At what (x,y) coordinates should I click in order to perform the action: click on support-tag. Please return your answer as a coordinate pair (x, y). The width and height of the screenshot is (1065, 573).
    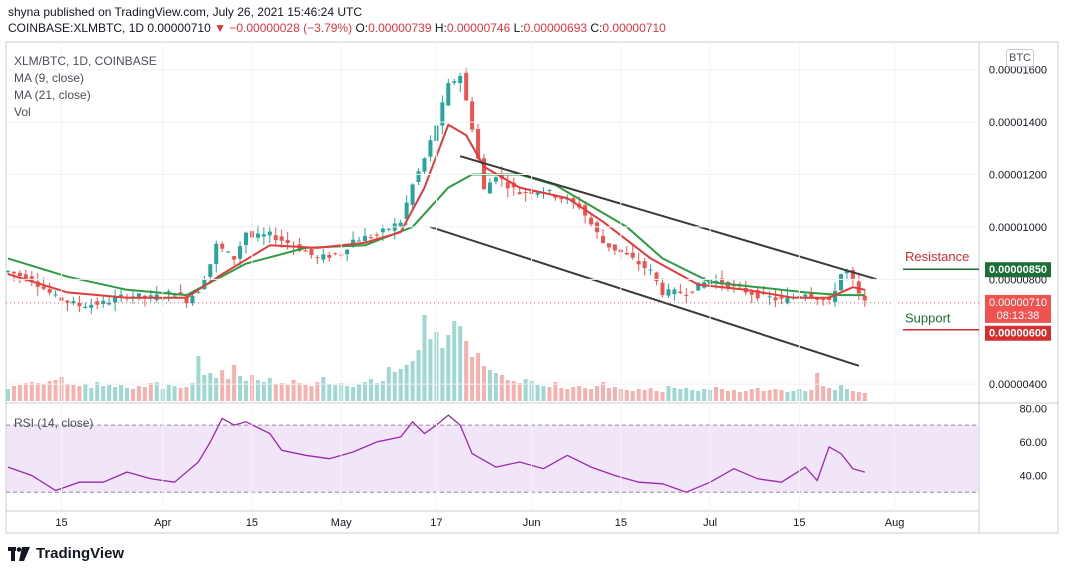
    Looking at the image, I should click on (1018, 333).